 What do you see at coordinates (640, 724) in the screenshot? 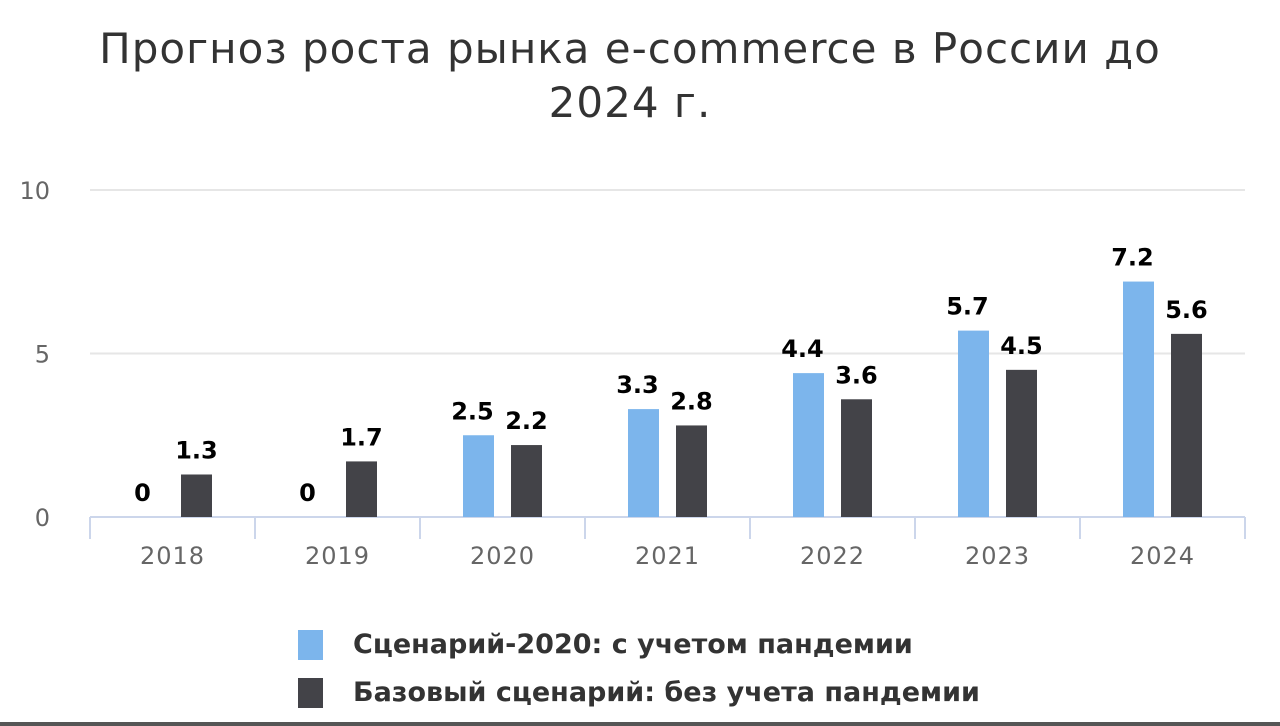
I see `bottom-border` at bounding box center [640, 724].